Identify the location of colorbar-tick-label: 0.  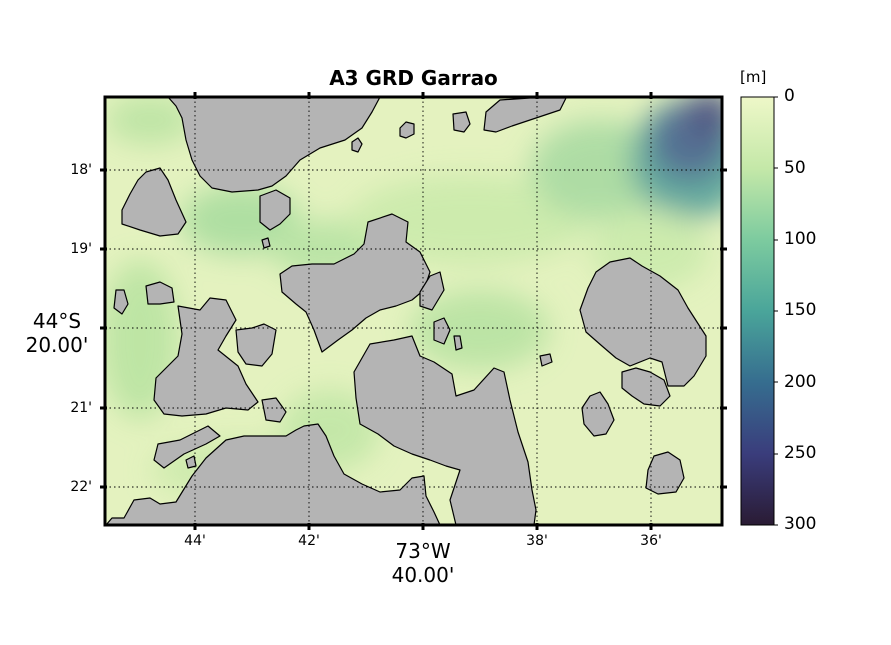
(789, 96).